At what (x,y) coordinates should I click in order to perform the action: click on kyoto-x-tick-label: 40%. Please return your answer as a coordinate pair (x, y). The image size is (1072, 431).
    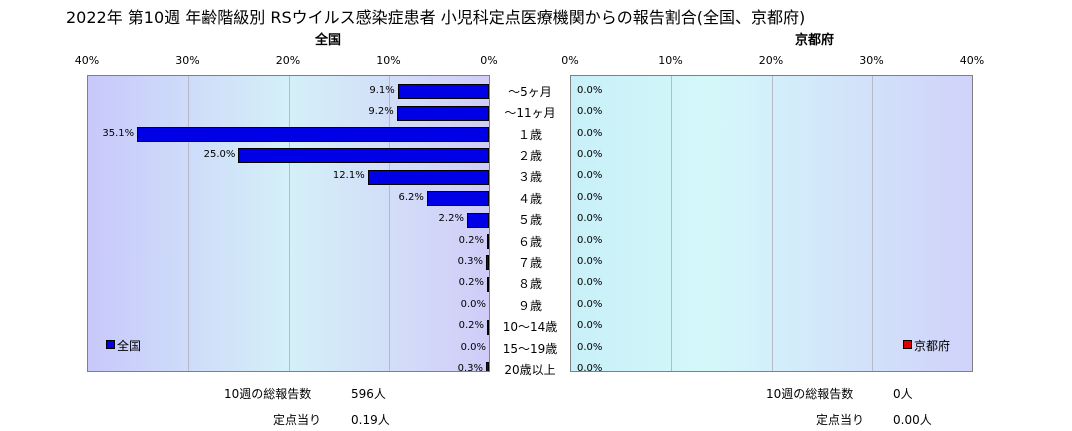
    Looking at the image, I should click on (972, 60).